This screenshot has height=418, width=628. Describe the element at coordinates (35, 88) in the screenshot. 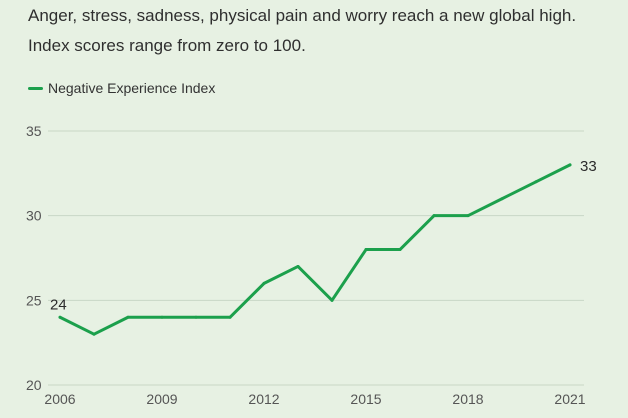

I see `legend-swatch` at that location.